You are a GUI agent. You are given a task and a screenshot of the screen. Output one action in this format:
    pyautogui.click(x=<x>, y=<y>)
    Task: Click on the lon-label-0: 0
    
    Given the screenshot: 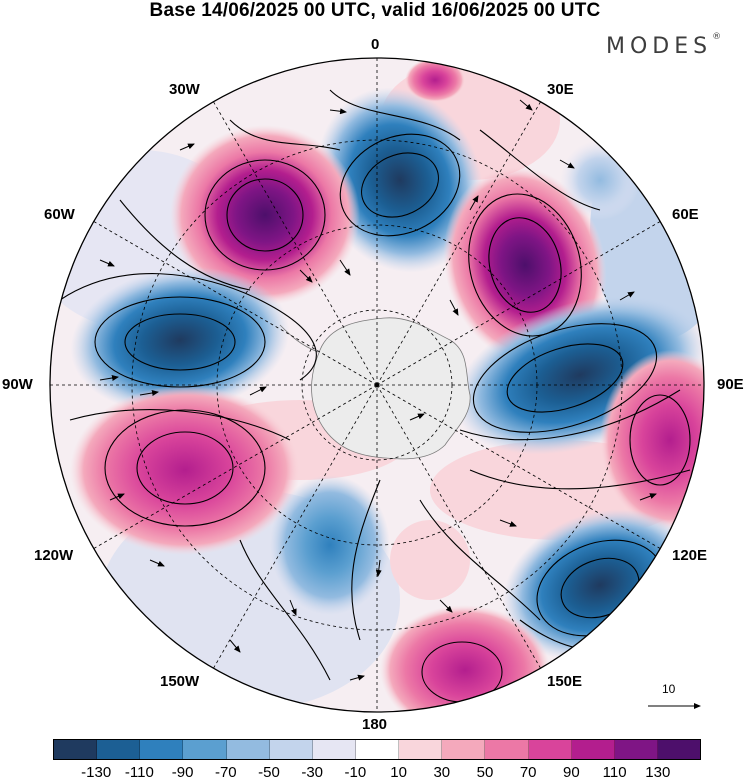 What is the action you would take?
    pyautogui.click(x=375, y=44)
    